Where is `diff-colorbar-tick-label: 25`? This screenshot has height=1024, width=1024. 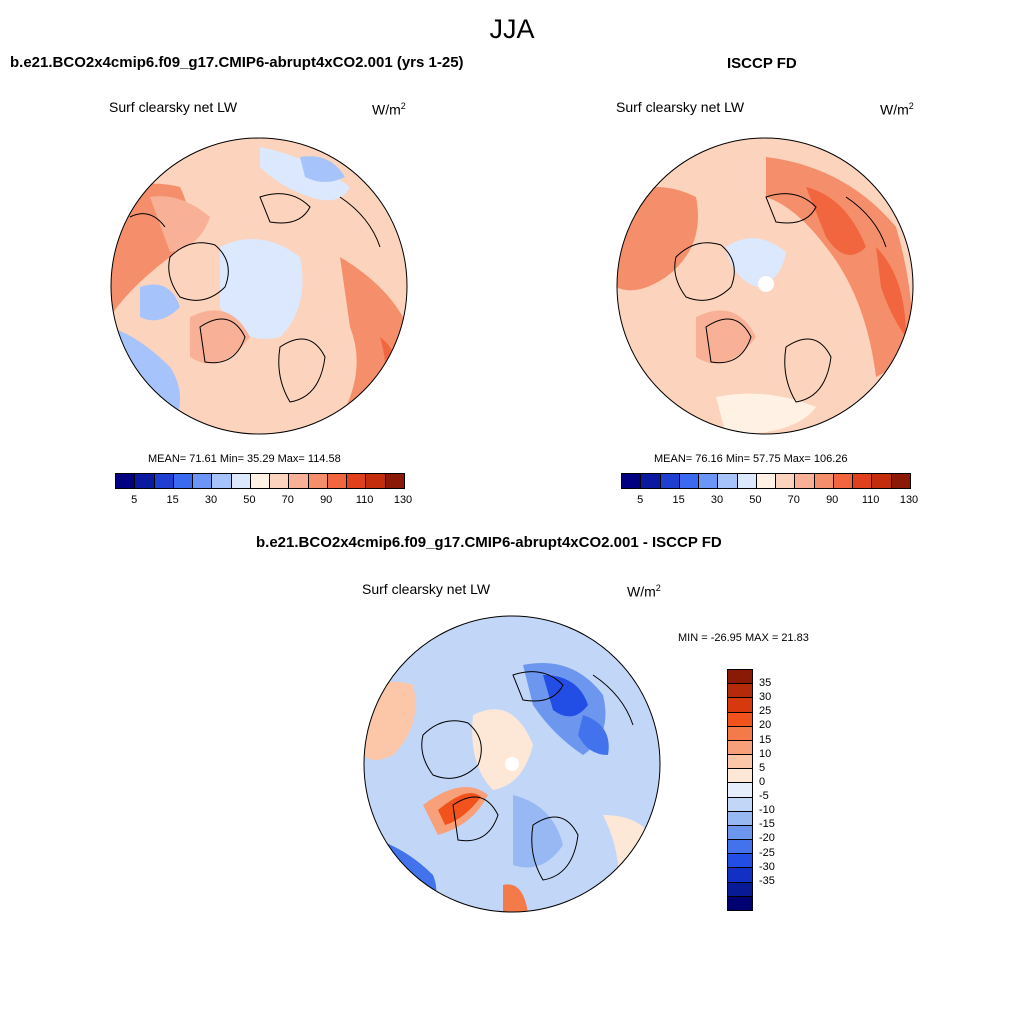
diff-colorbar-tick-label: 25 is located at coordinates (765, 711).